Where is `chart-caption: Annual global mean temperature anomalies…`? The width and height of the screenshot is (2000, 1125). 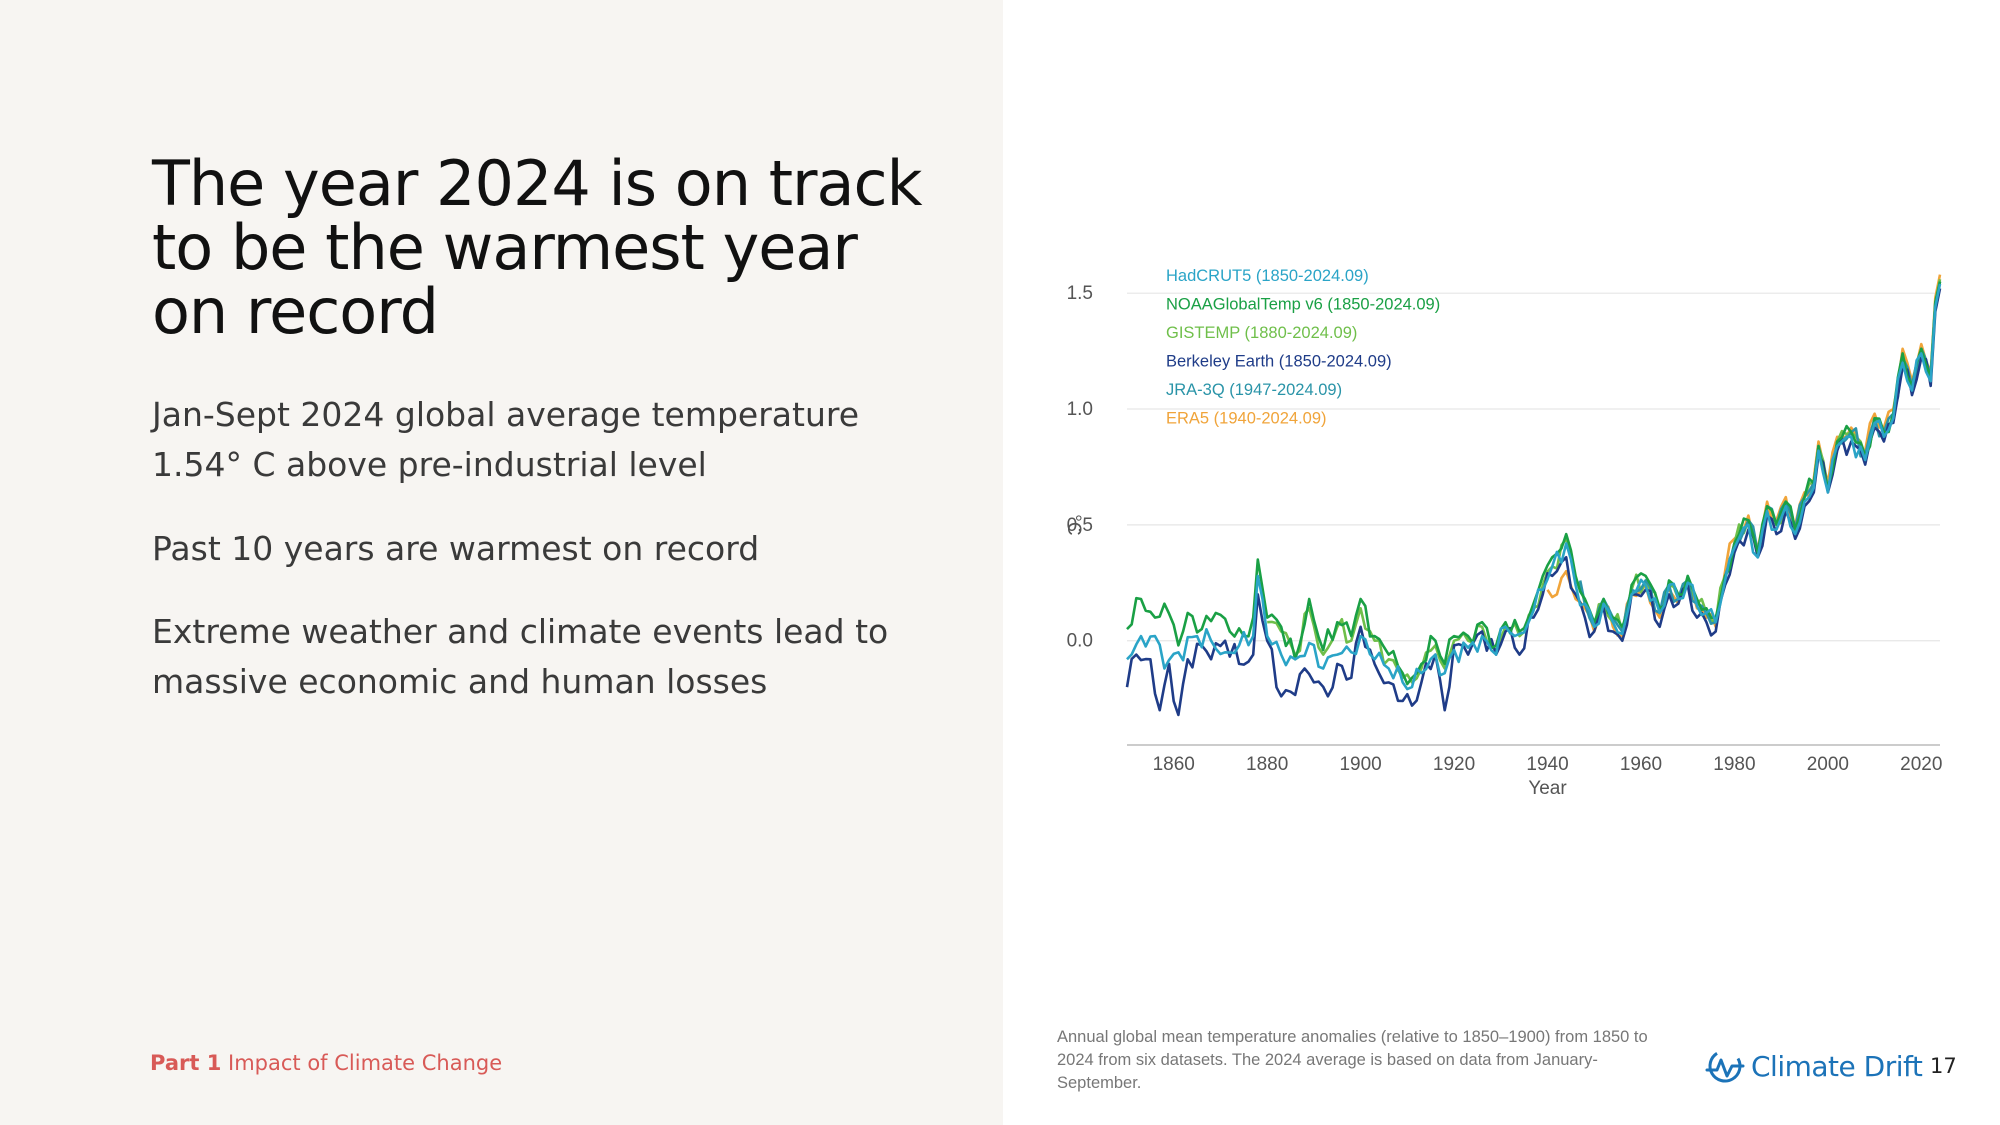 chart-caption: Annual global mean temperature anomalies… is located at coordinates (1352, 1060).